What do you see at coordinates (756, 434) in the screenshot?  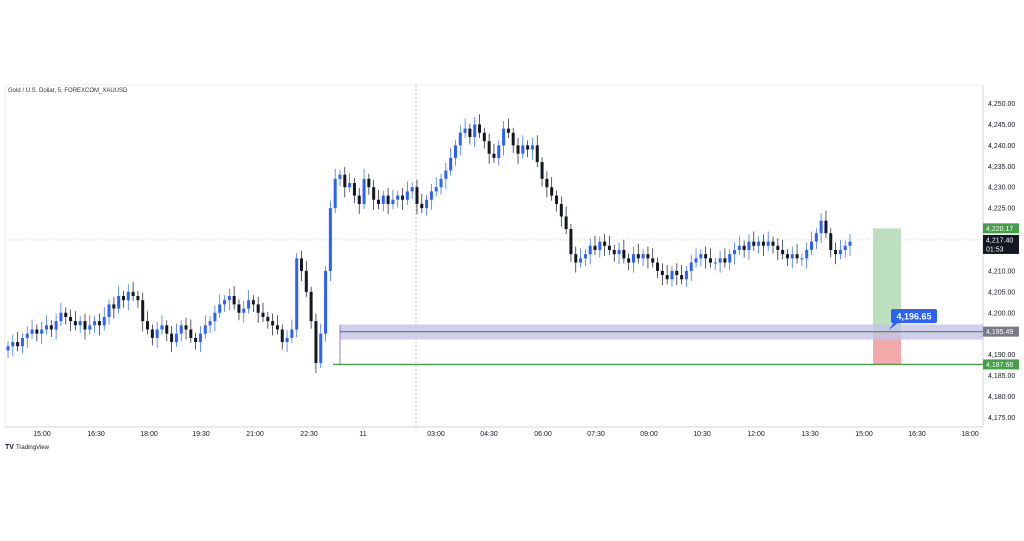 I see `x-tick-label: 12:00` at bounding box center [756, 434].